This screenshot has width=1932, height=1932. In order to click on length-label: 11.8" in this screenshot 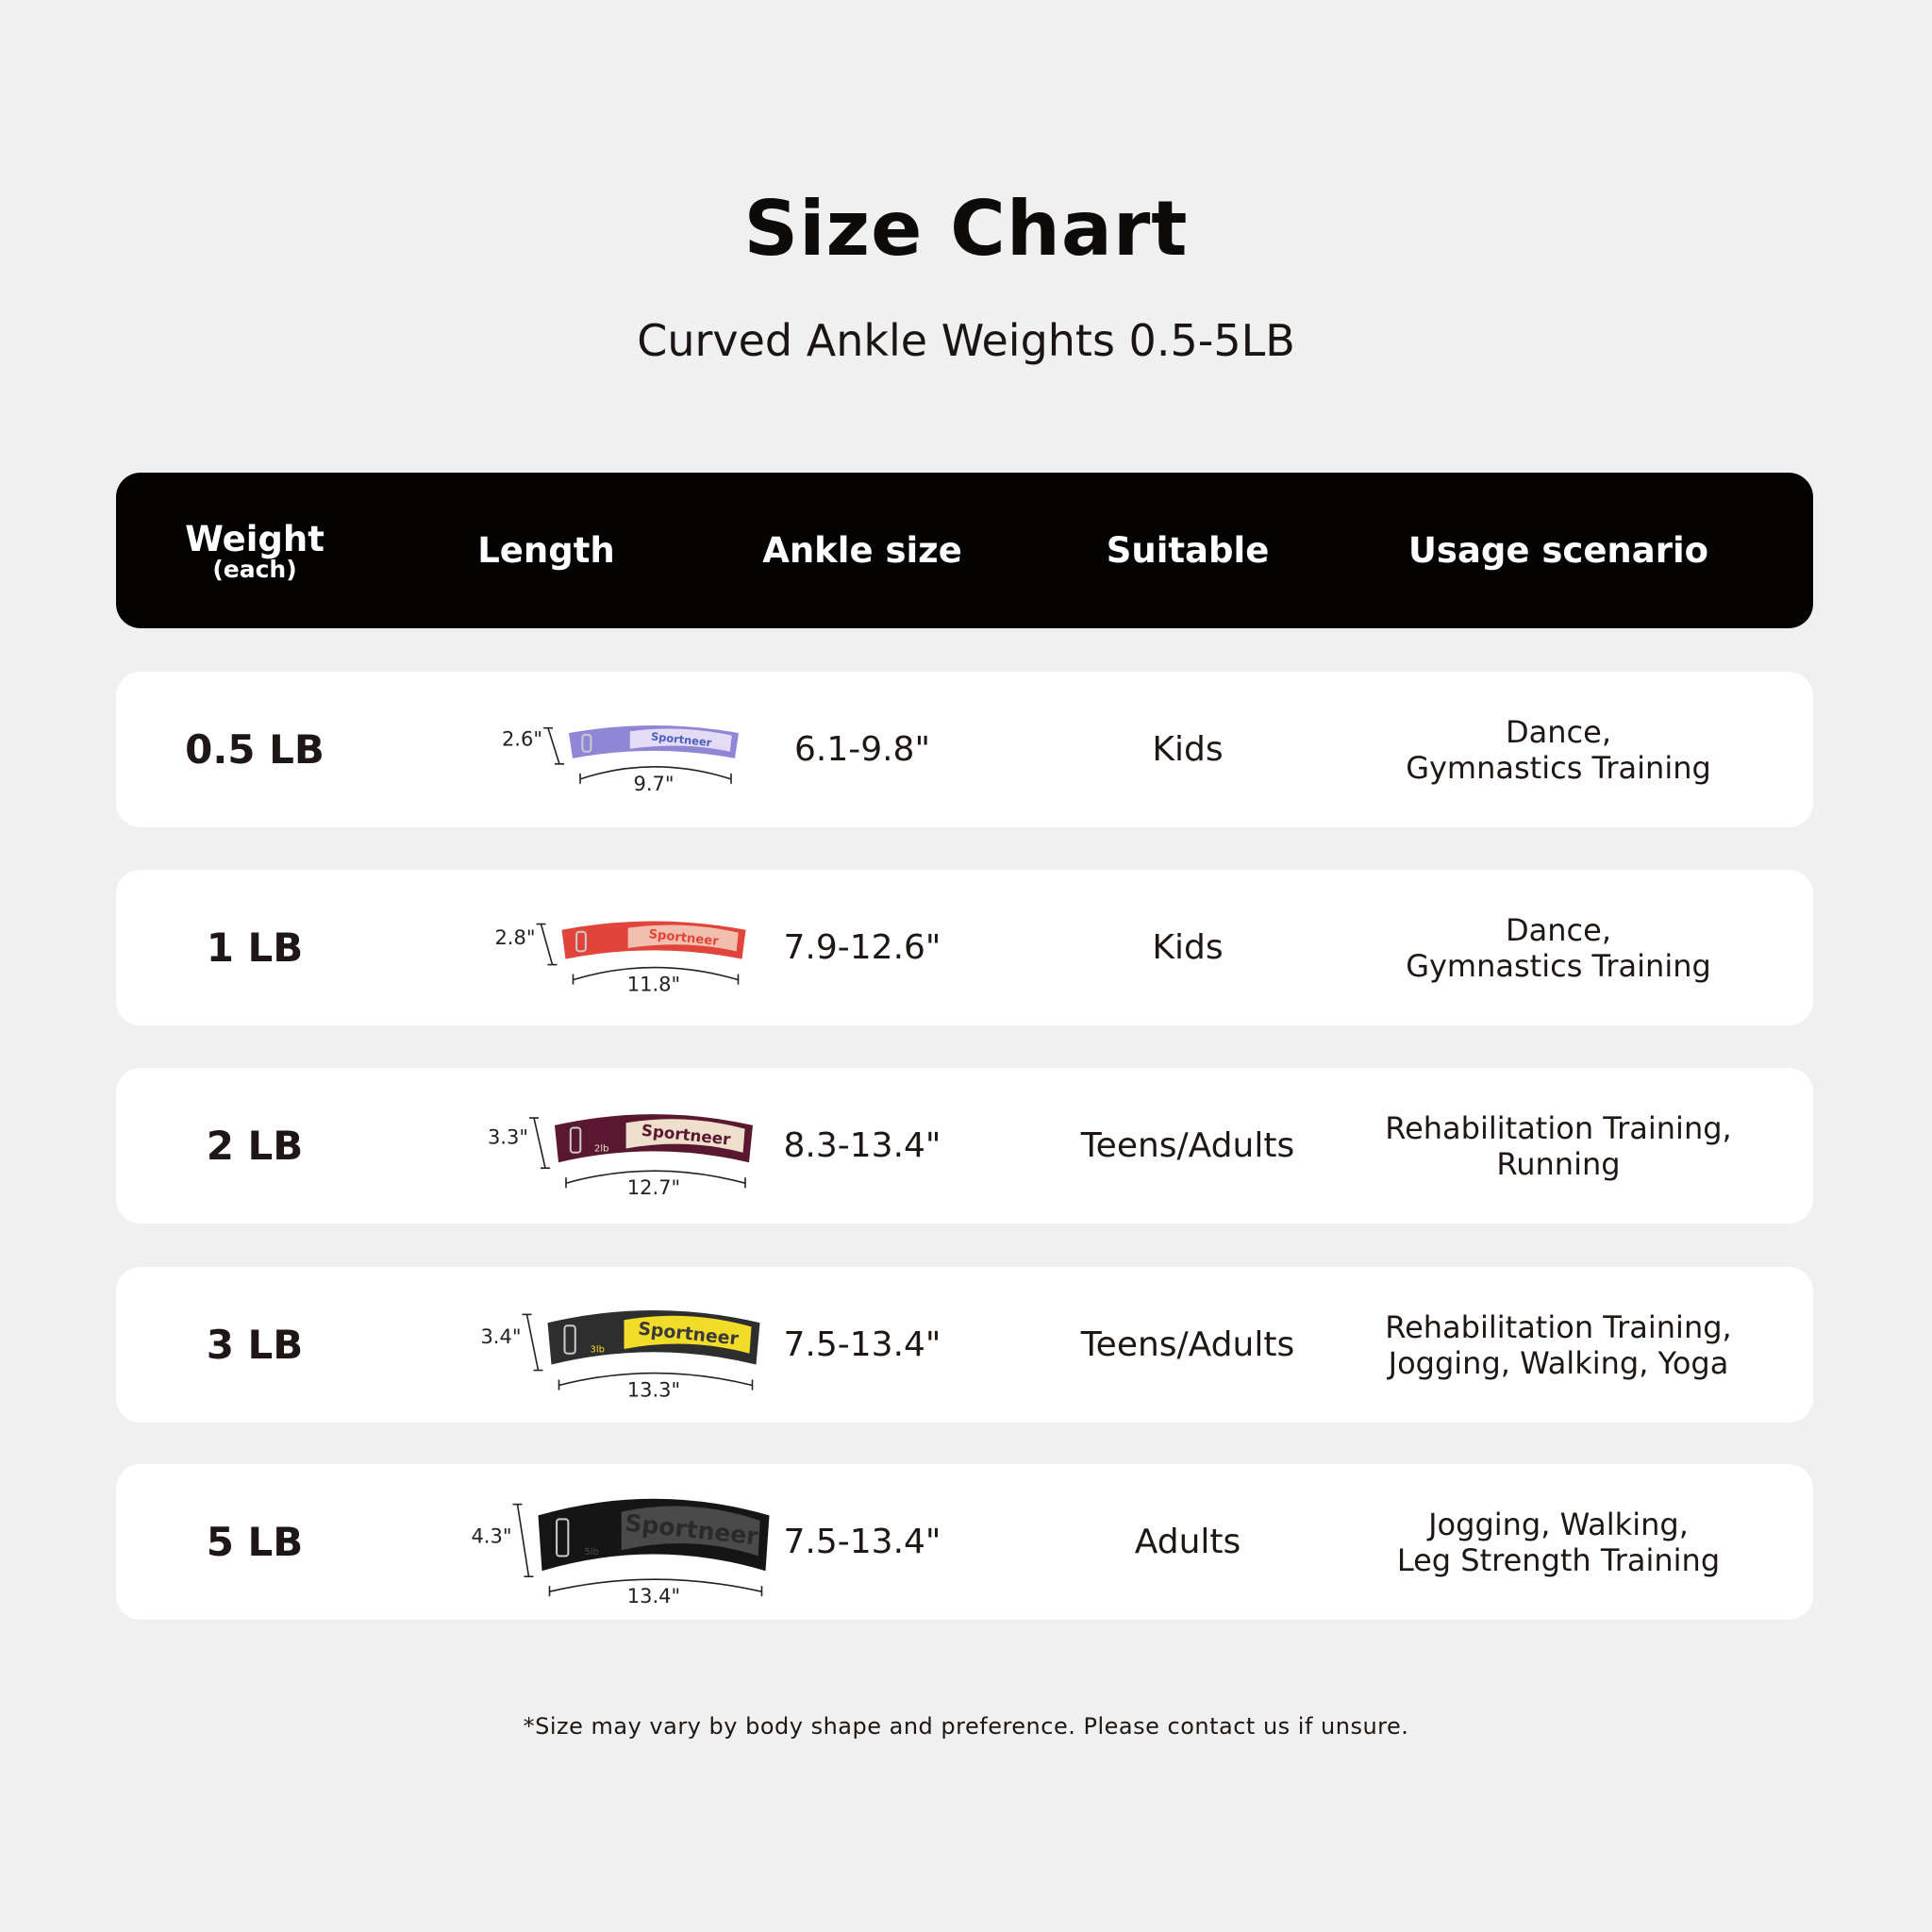, I will do `click(654, 985)`.